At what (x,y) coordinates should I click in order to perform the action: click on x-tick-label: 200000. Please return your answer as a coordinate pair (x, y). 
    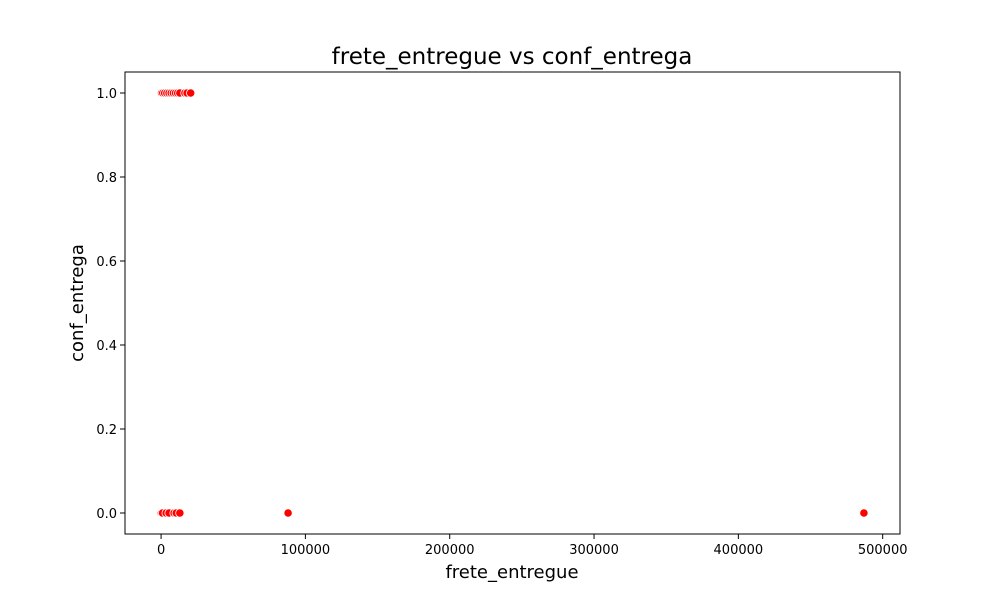
    Looking at the image, I should click on (450, 550).